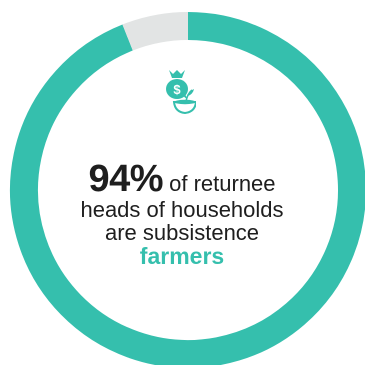  Describe the element at coordinates (182, 232) in the screenshot. I see `caption-line-3: are subsistence` at that location.